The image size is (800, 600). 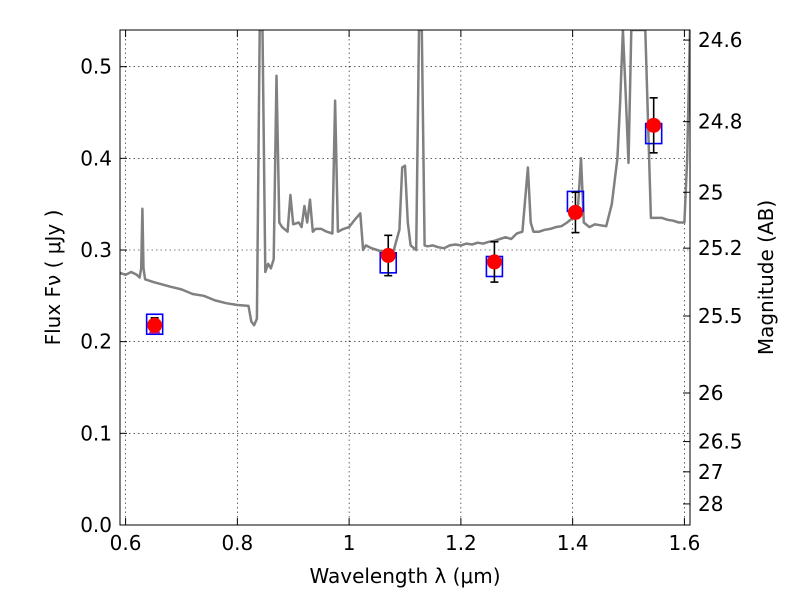 What do you see at coordinates (710, 192) in the screenshot?
I see `right-tick-label: 25` at bounding box center [710, 192].